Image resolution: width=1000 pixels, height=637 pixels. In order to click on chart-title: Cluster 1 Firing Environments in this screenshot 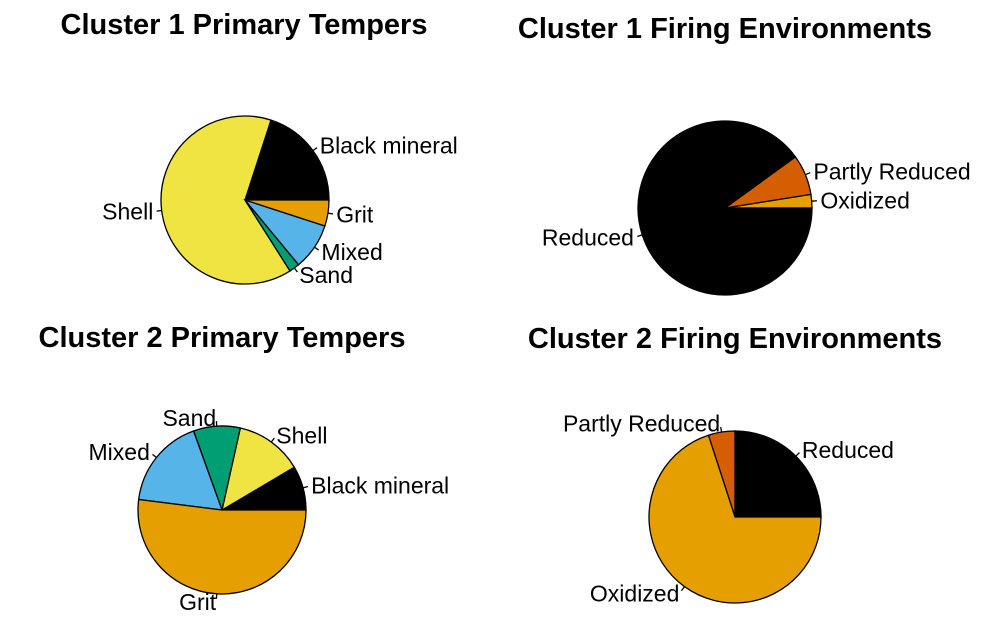, I will do `click(725, 29)`.